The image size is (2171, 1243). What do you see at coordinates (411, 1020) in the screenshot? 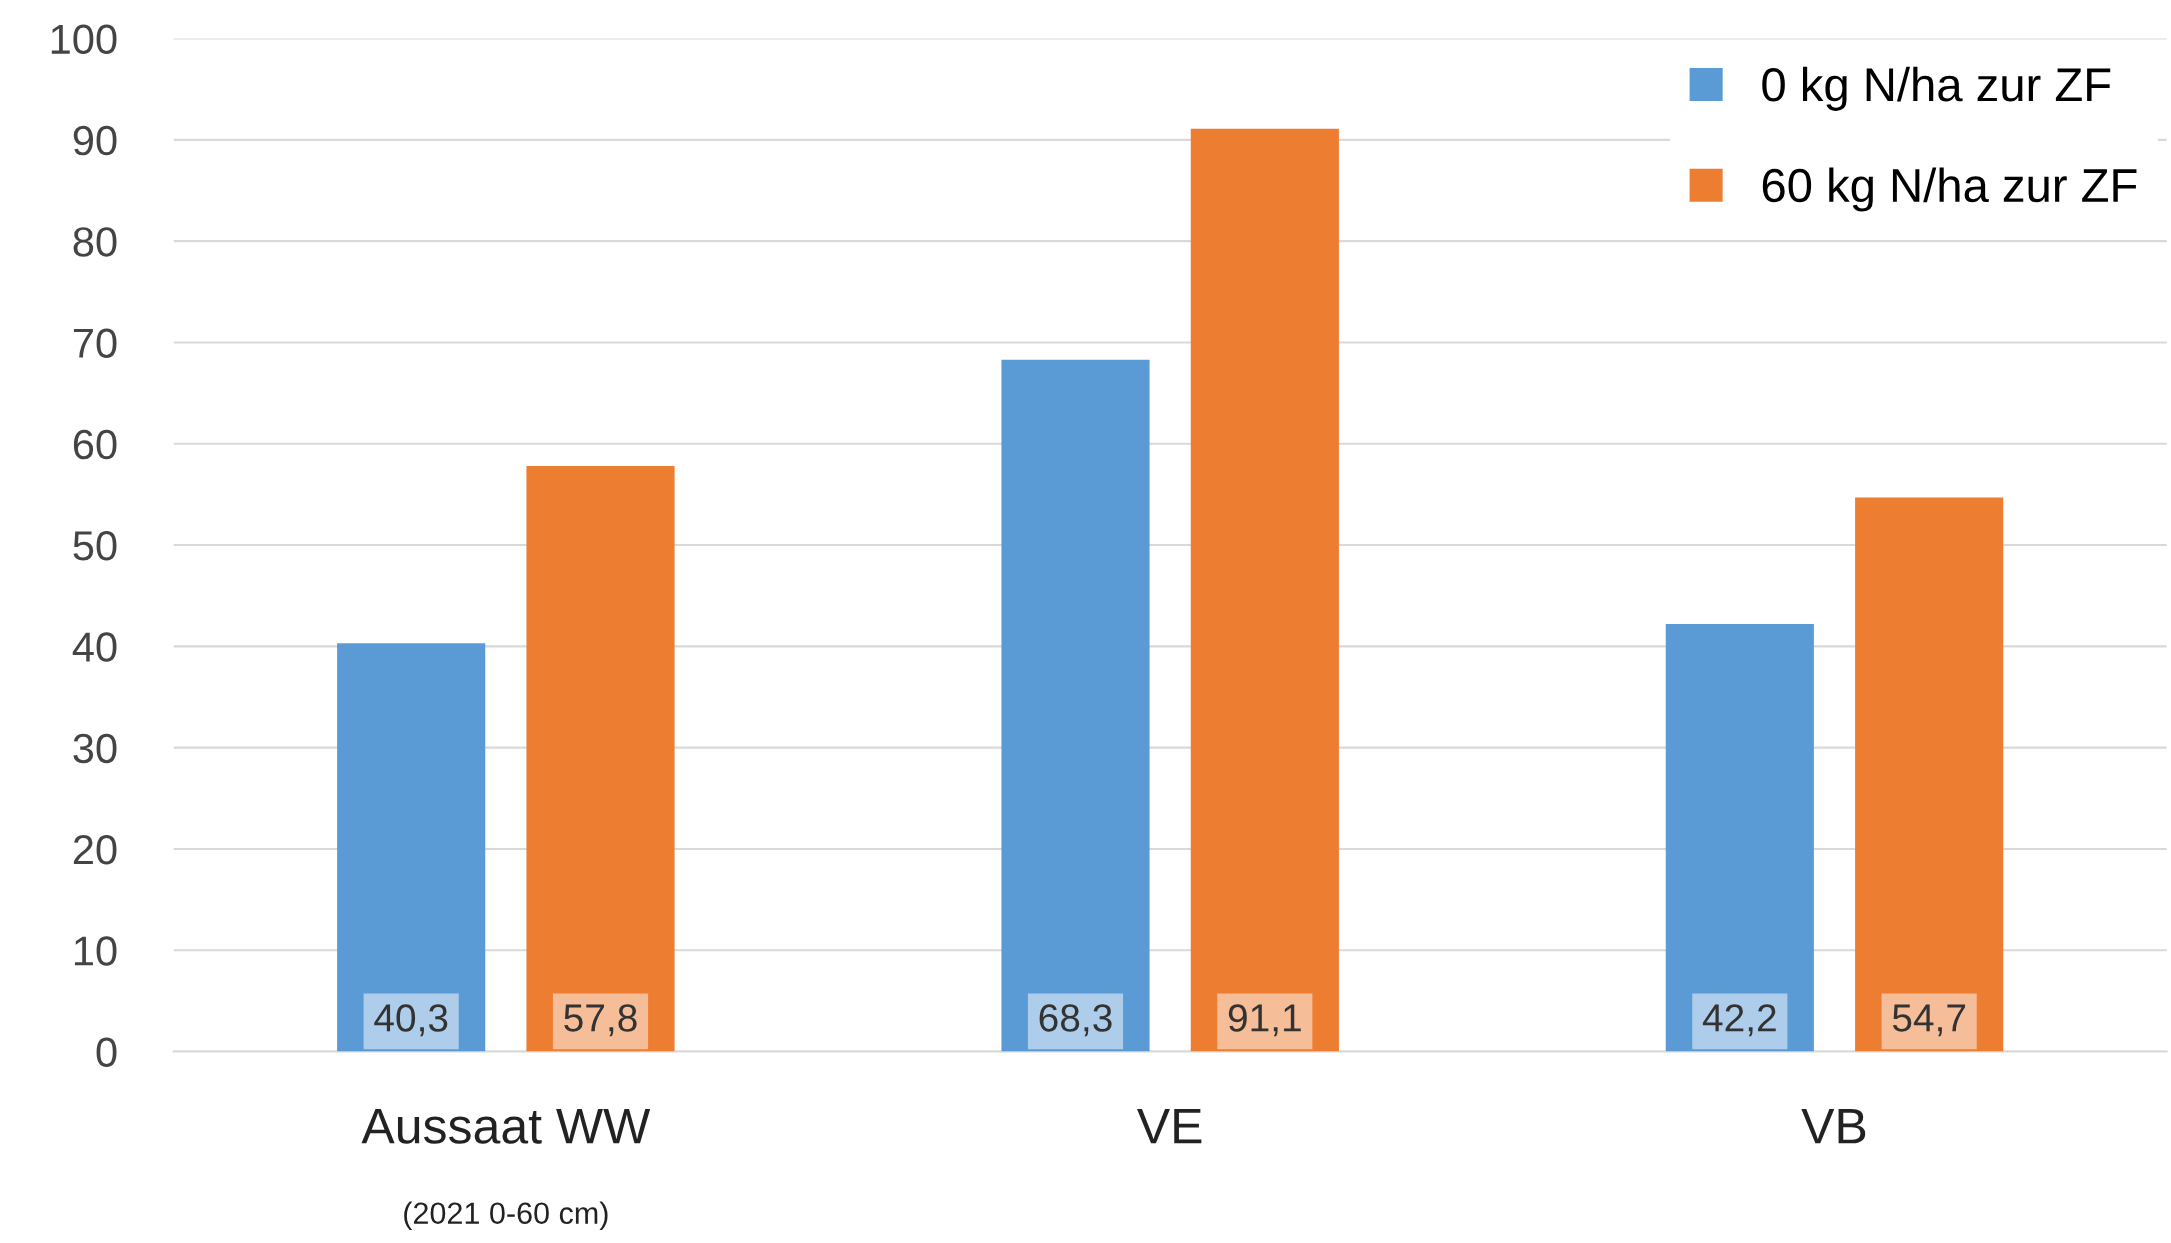
I see `data-label: 40,3` at bounding box center [411, 1020].